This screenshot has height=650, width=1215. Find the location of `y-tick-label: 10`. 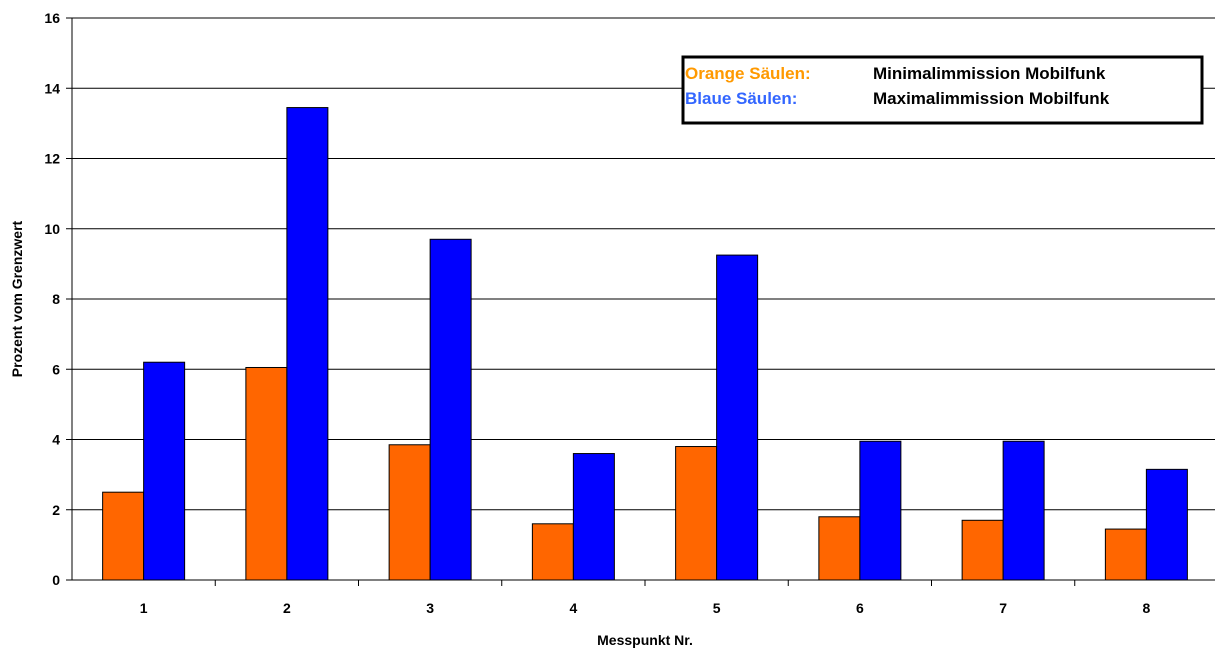

y-tick-label: 10 is located at coordinates (52, 229).